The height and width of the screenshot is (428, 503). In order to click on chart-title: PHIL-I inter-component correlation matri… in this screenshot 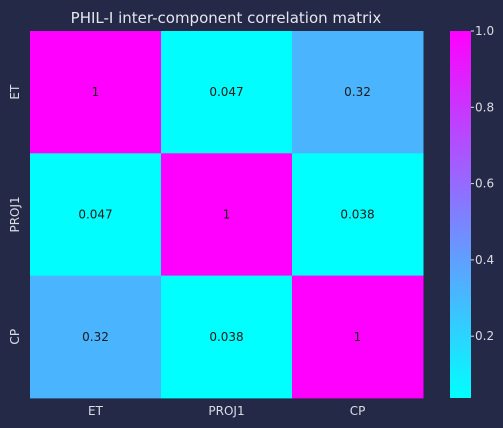, I will do `click(226, 18)`.